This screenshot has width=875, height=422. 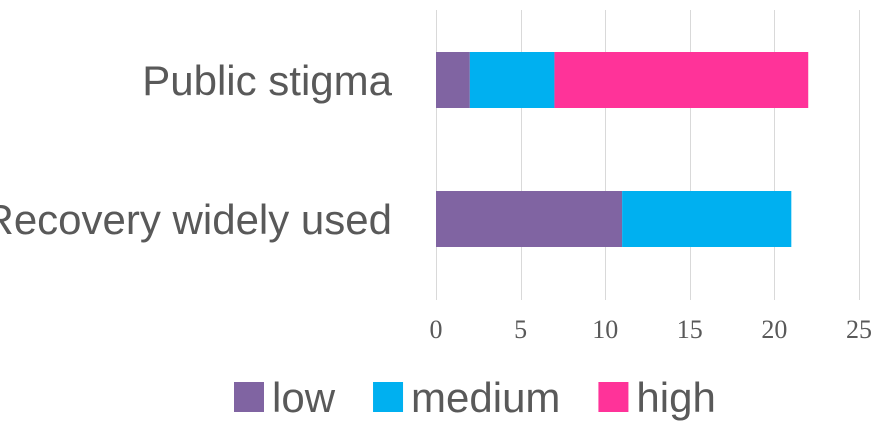 I want to click on legend-swatch-low, so click(x=249, y=397).